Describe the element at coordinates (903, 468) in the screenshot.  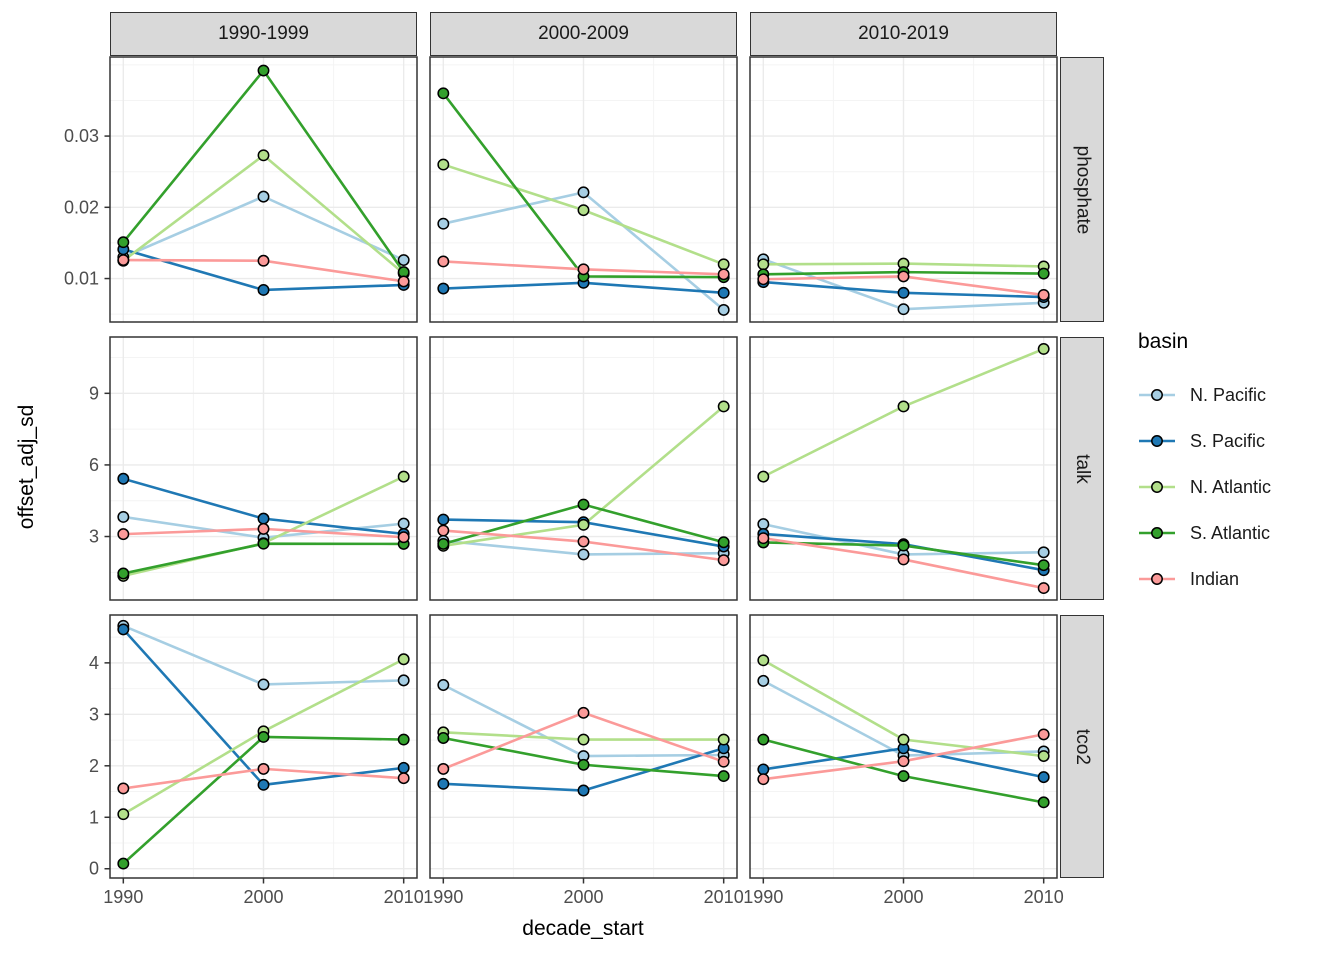
I see `panel-talk-2010-2019` at that location.